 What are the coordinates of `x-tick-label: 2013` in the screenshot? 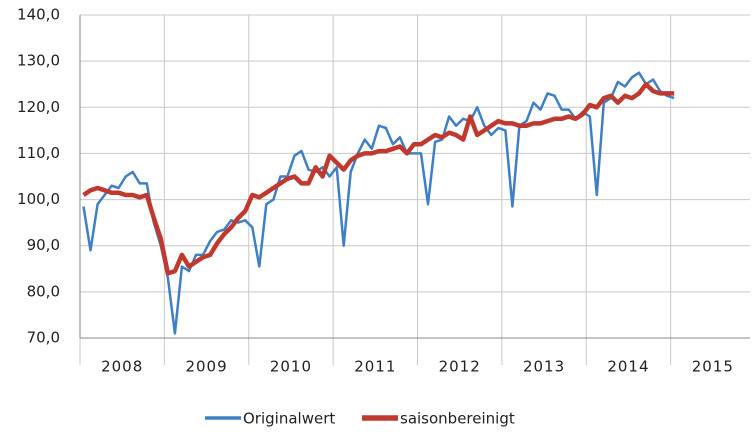 It's located at (544, 367).